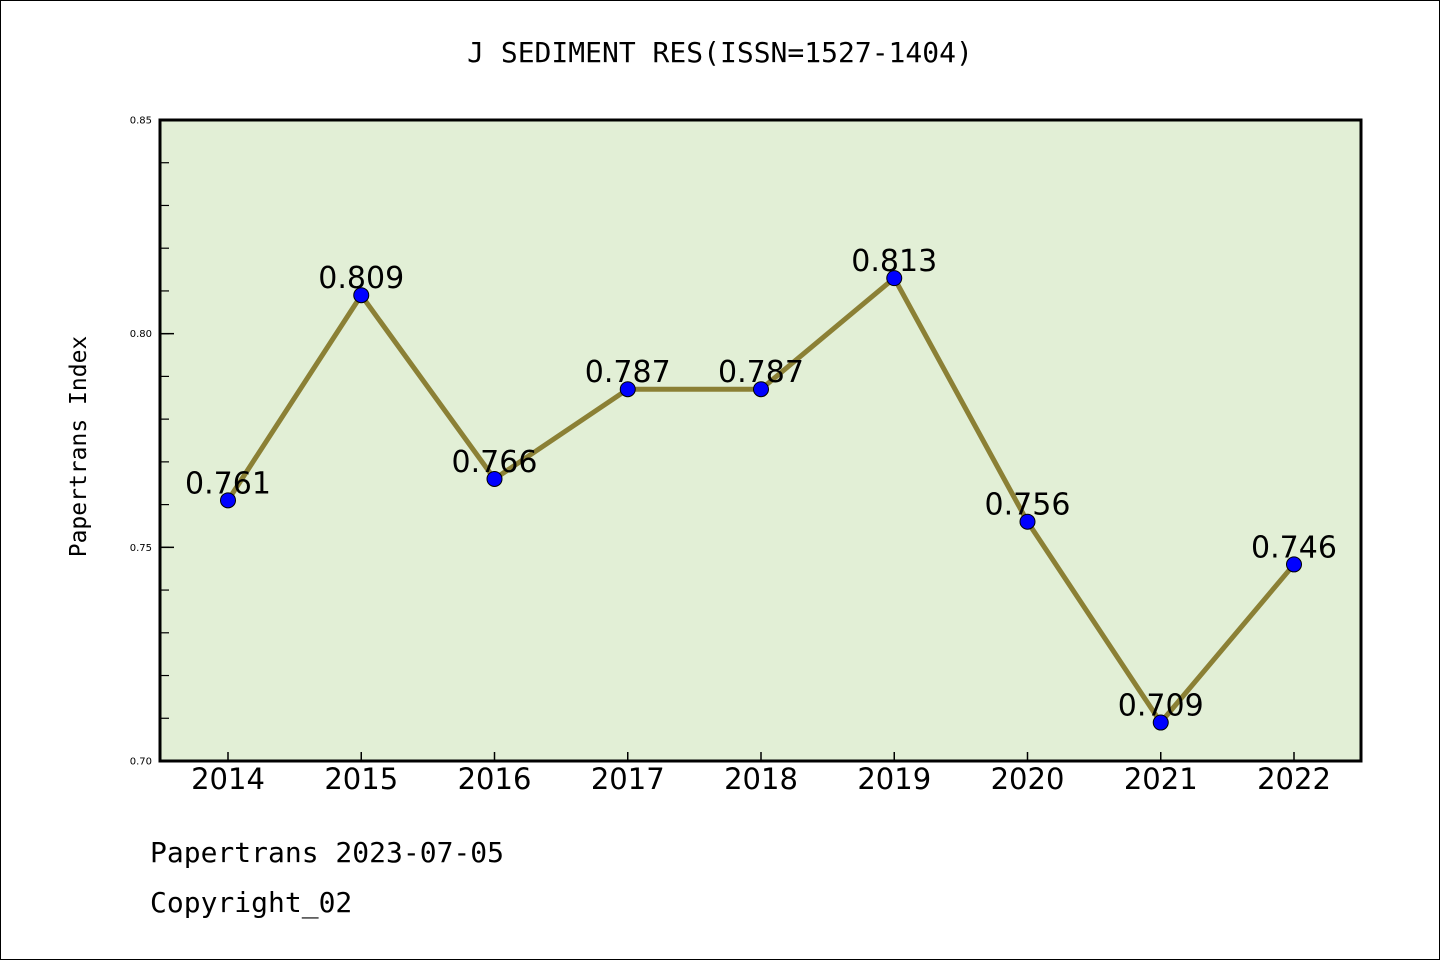 Image resolution: width=1440 pixels, height=960 pixels. I want to click on data-label: 0.813, so click(894, 261).